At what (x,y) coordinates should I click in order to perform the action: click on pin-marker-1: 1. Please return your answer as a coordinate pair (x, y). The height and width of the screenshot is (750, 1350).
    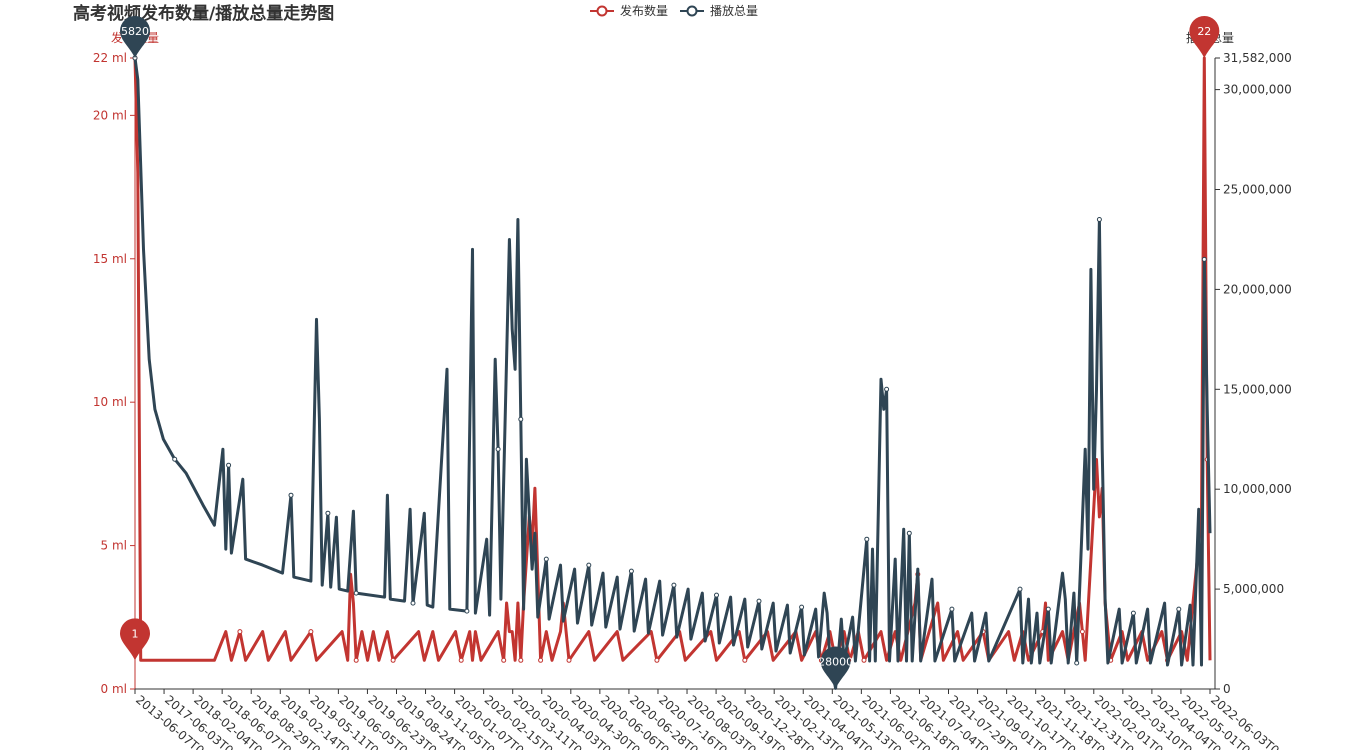
    Looking at the image, I should click on (135, 639).